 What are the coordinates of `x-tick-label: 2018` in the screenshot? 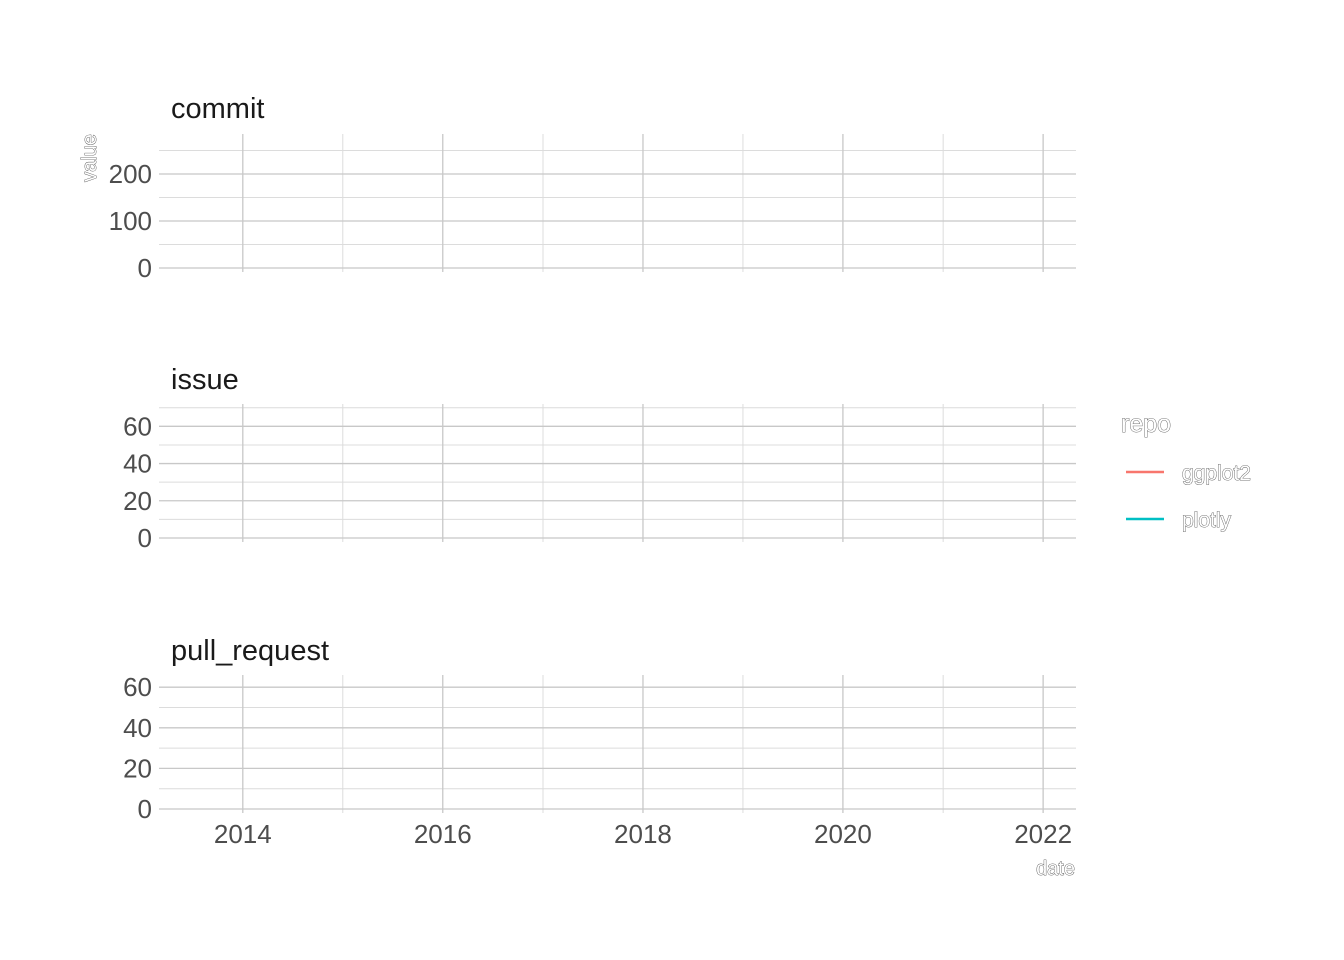 It's located at (643, 834).